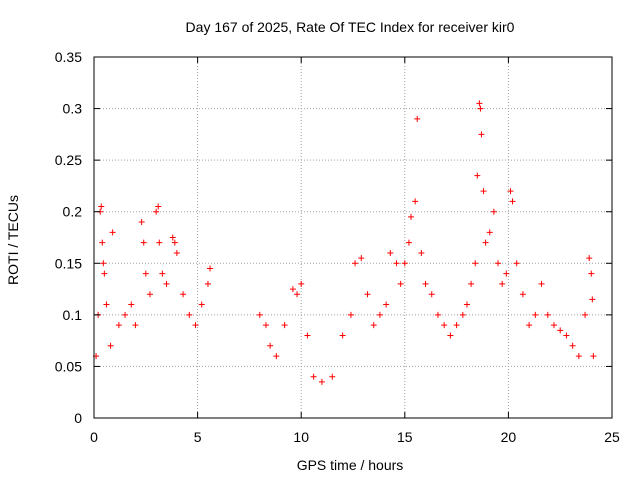 This screenshot has width=640, height=480. Describe the element at coordinates (68, 160) in the screenshot. I see `y-tick-label: 0.25` at that location.